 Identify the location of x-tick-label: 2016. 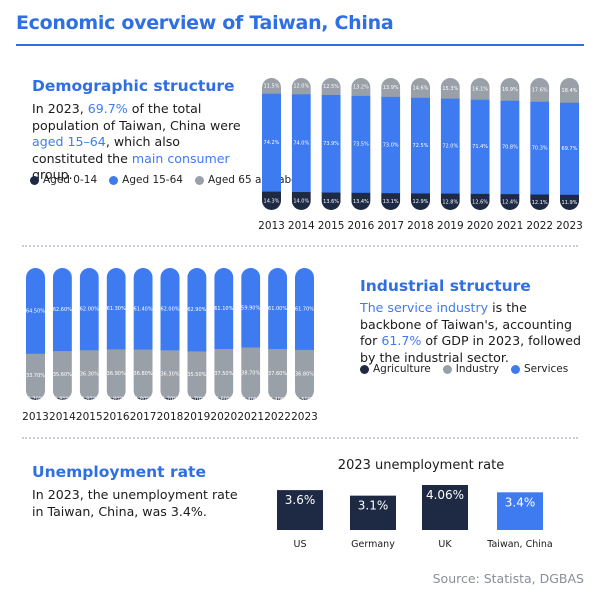
(361, 226).